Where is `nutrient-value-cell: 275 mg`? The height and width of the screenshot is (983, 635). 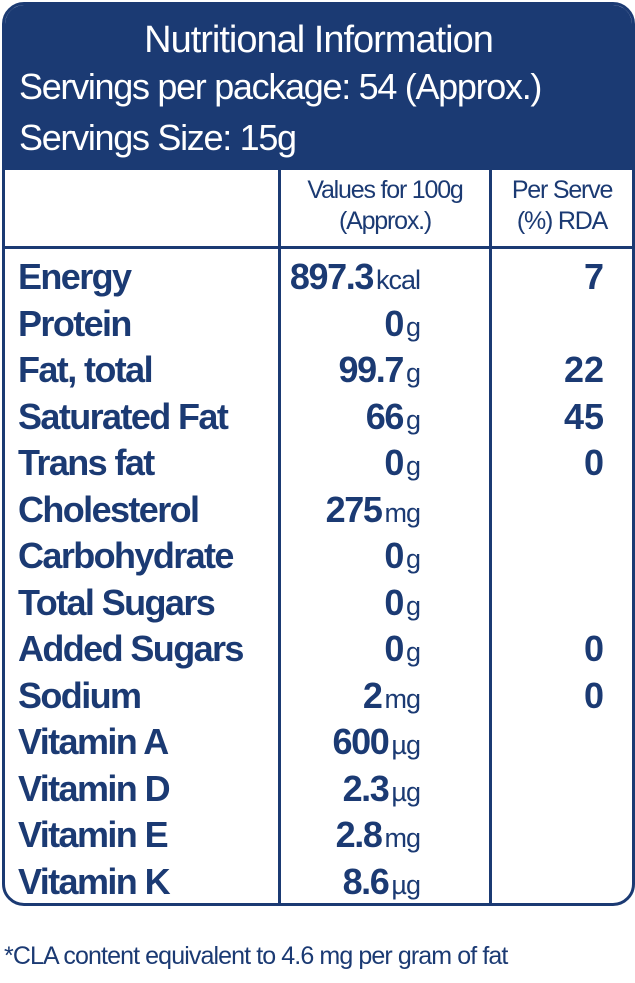
nutrient-value-cell: 275 mg is located at coordinates (320, 513).